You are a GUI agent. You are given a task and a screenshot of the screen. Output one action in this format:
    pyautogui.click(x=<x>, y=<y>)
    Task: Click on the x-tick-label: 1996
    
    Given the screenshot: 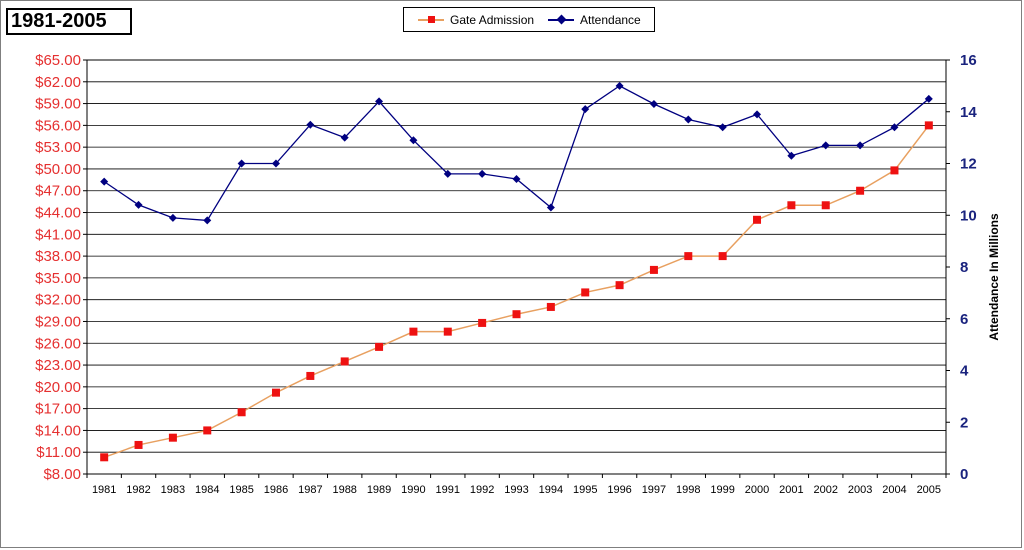 What is the action you would take?
    pyautogui.click(x=619, y=490)
    